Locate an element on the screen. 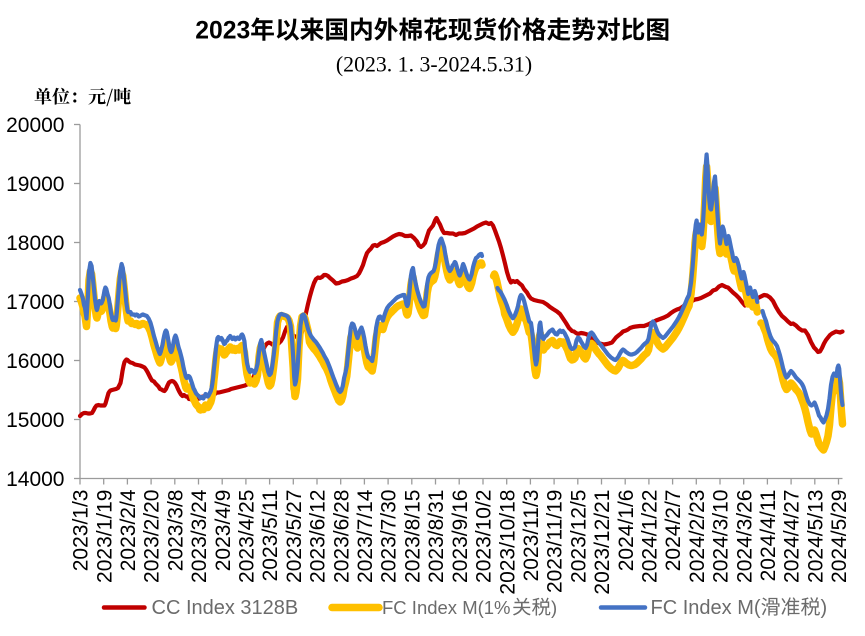  svg-text: 2024/2/23 is located at coordinates (697, 536).